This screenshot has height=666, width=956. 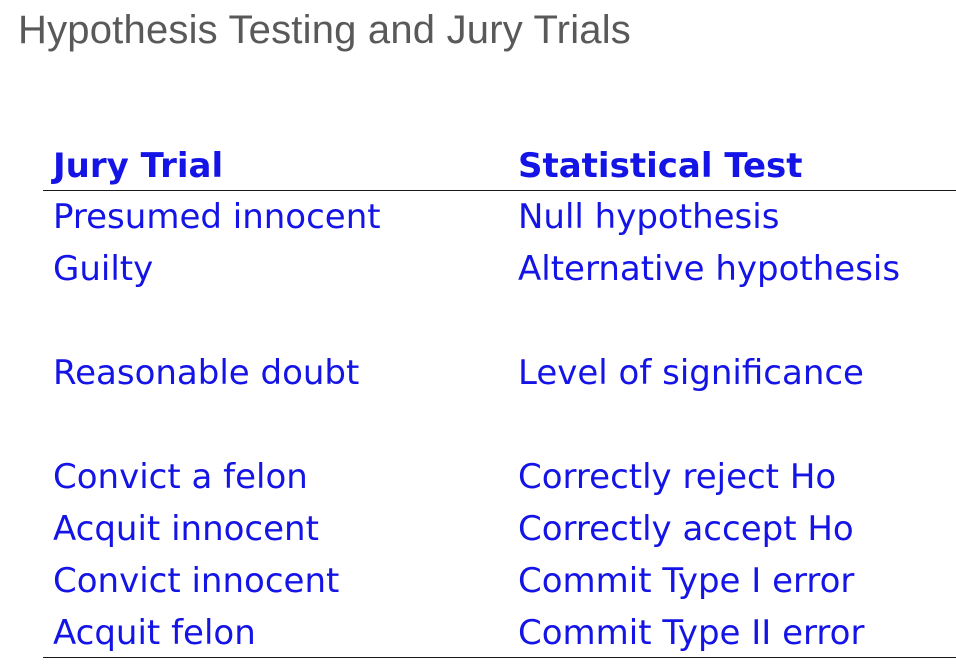 What do you see at coordinates (103, 269) in the screenshot?
I see `jury-trial-cell: Guilty` at bounding box center [103, 269].